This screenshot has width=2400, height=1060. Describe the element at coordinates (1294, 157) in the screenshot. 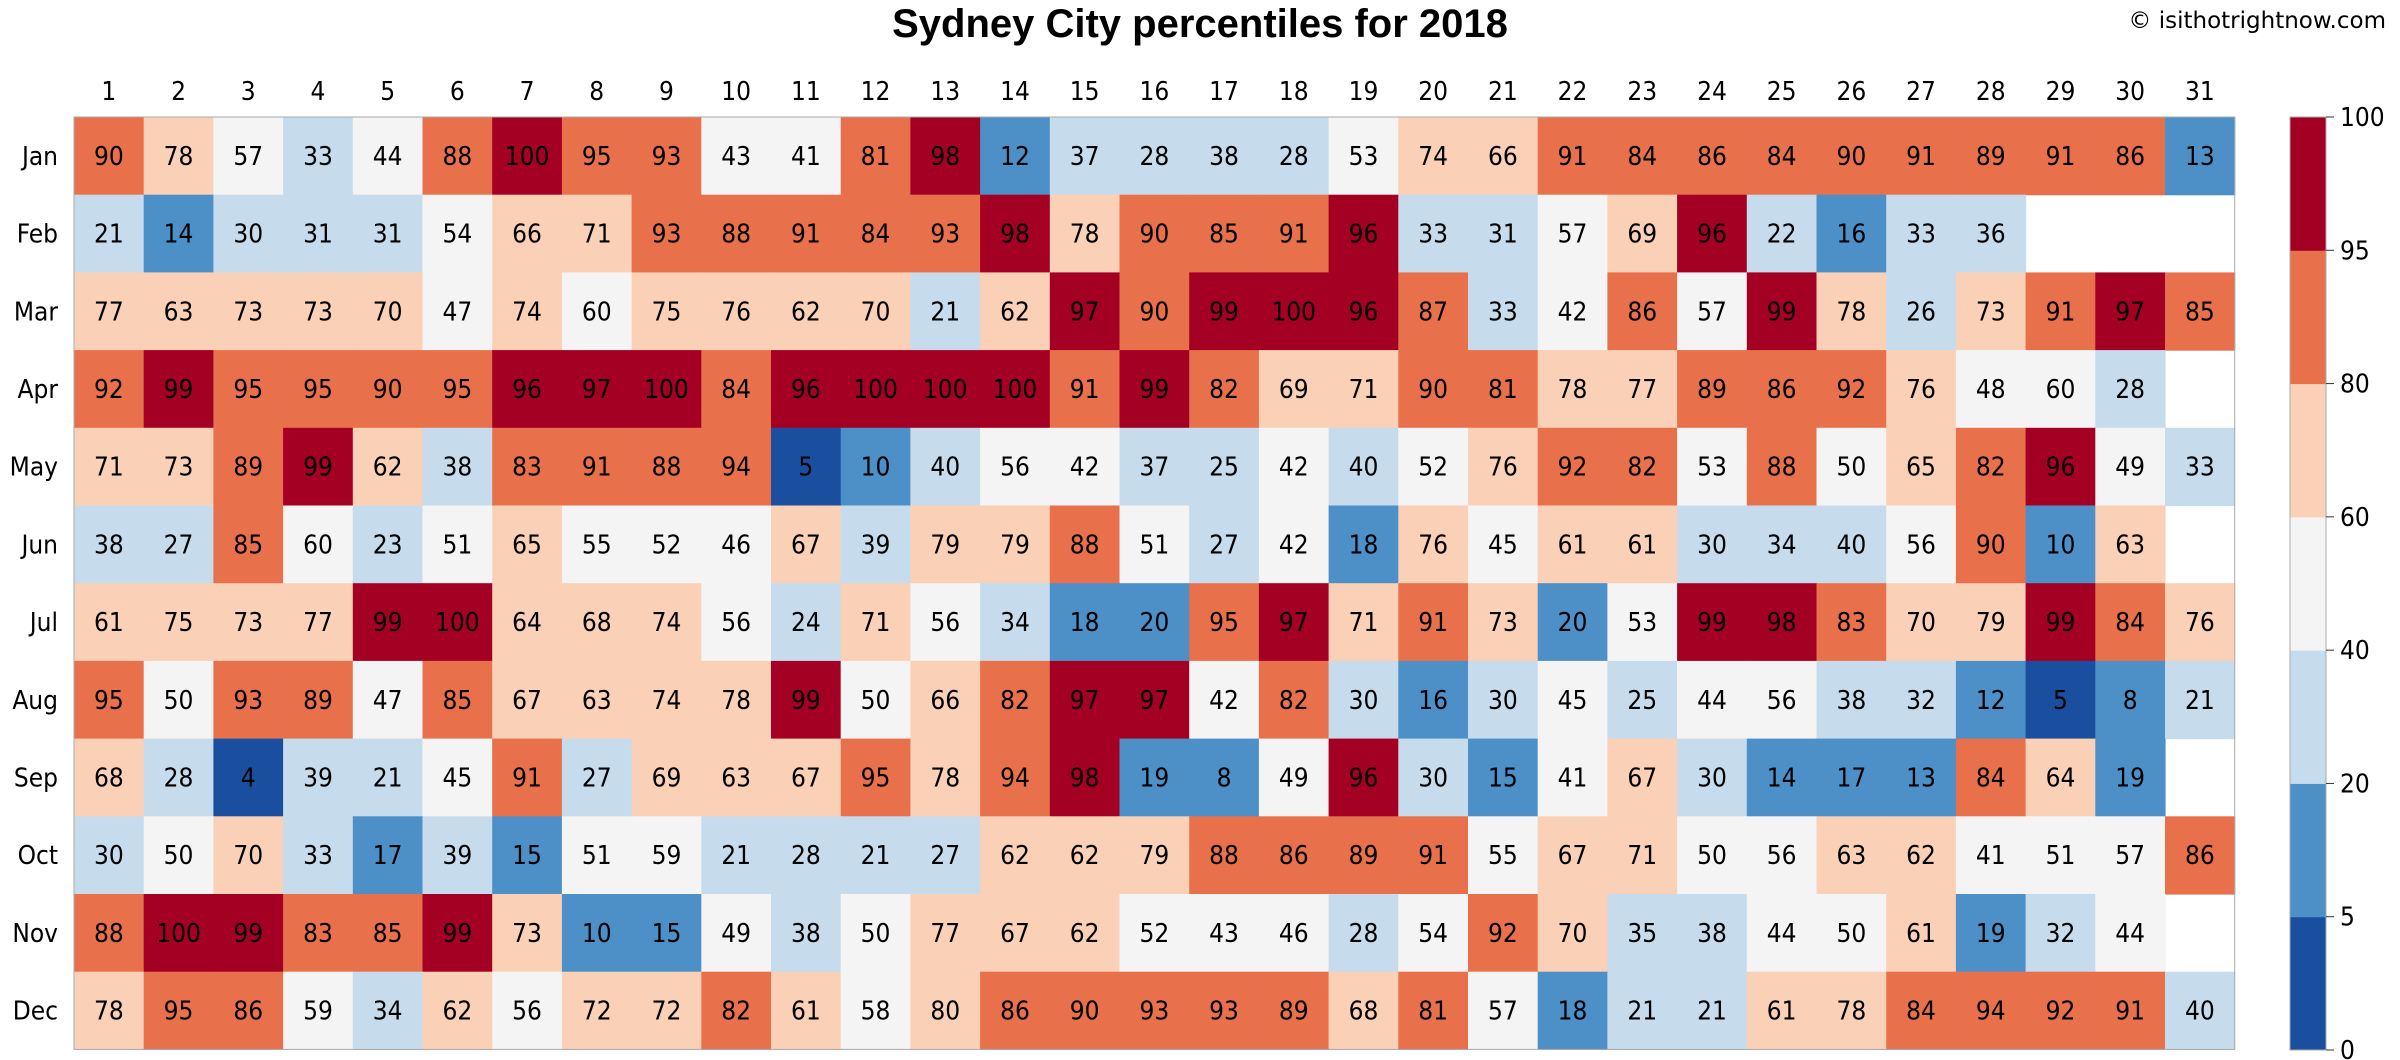

I see `cell-label: 28` at that location.